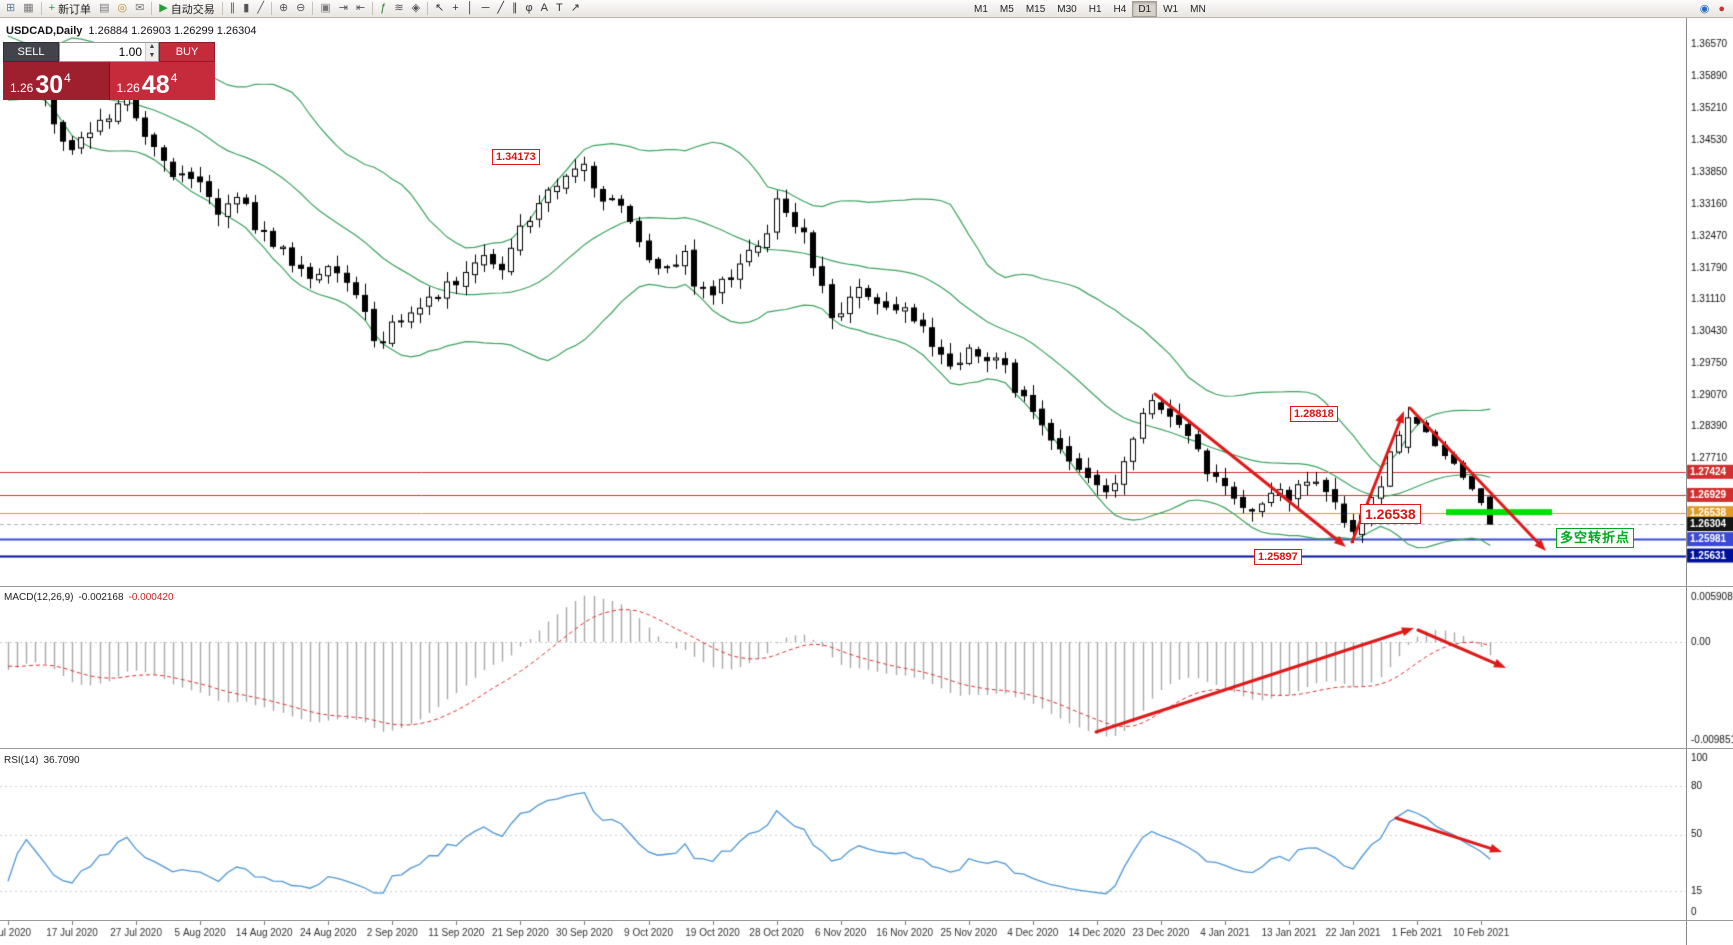 Image resolution: width=1733 pixels, height=945 pixels. I want to click on sell-button: SELL, so click(31, 52).